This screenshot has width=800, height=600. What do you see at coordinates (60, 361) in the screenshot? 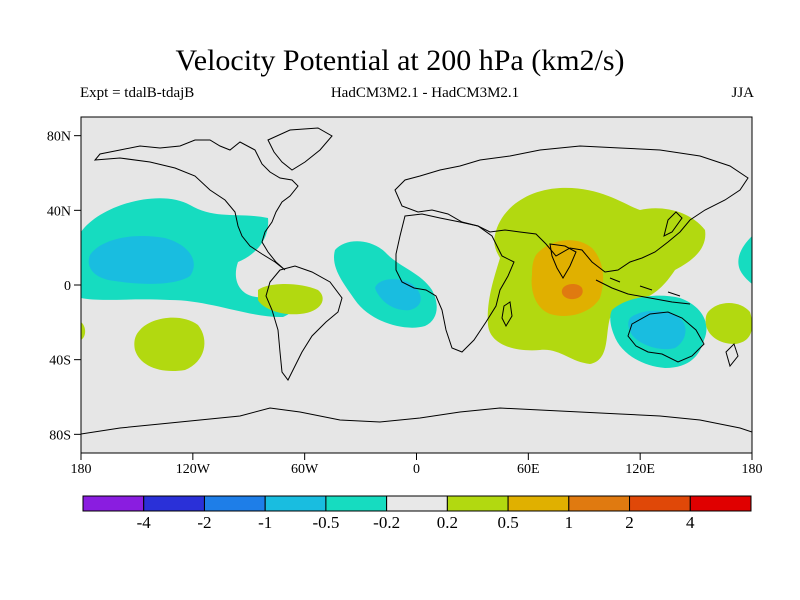
I see `lat-tick-label: 40S` at bounding box center [60, 361].